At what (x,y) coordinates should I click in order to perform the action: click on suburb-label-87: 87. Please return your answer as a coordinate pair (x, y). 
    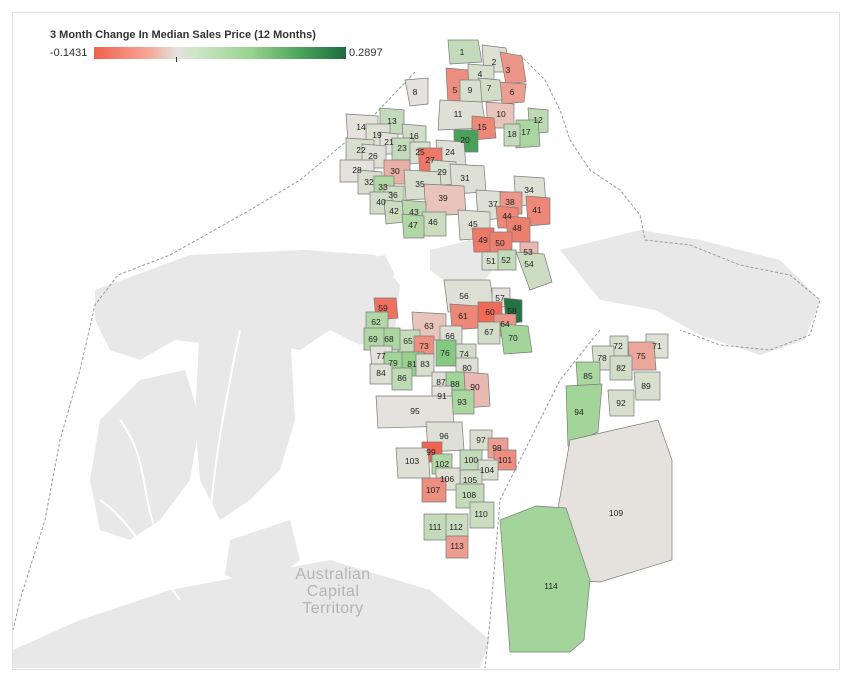
    Looking at the image, I should click on (441, 382).